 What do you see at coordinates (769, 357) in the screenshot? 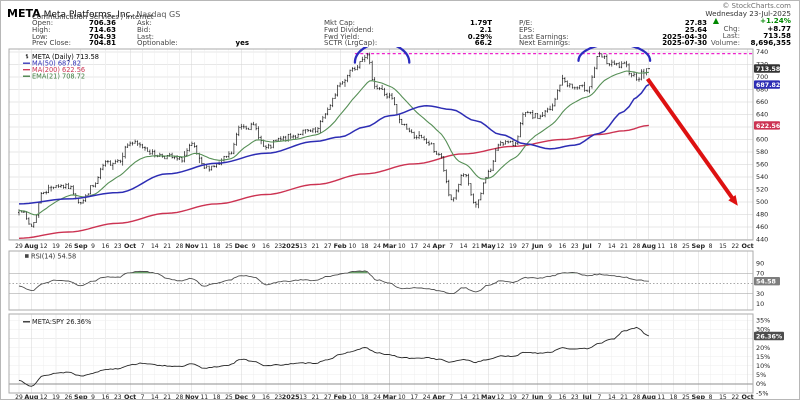
I see `ratio-axis-labels: 35%30% 20%15%10%5%0%-5% 26.36%` at bounding box center [769, 357].